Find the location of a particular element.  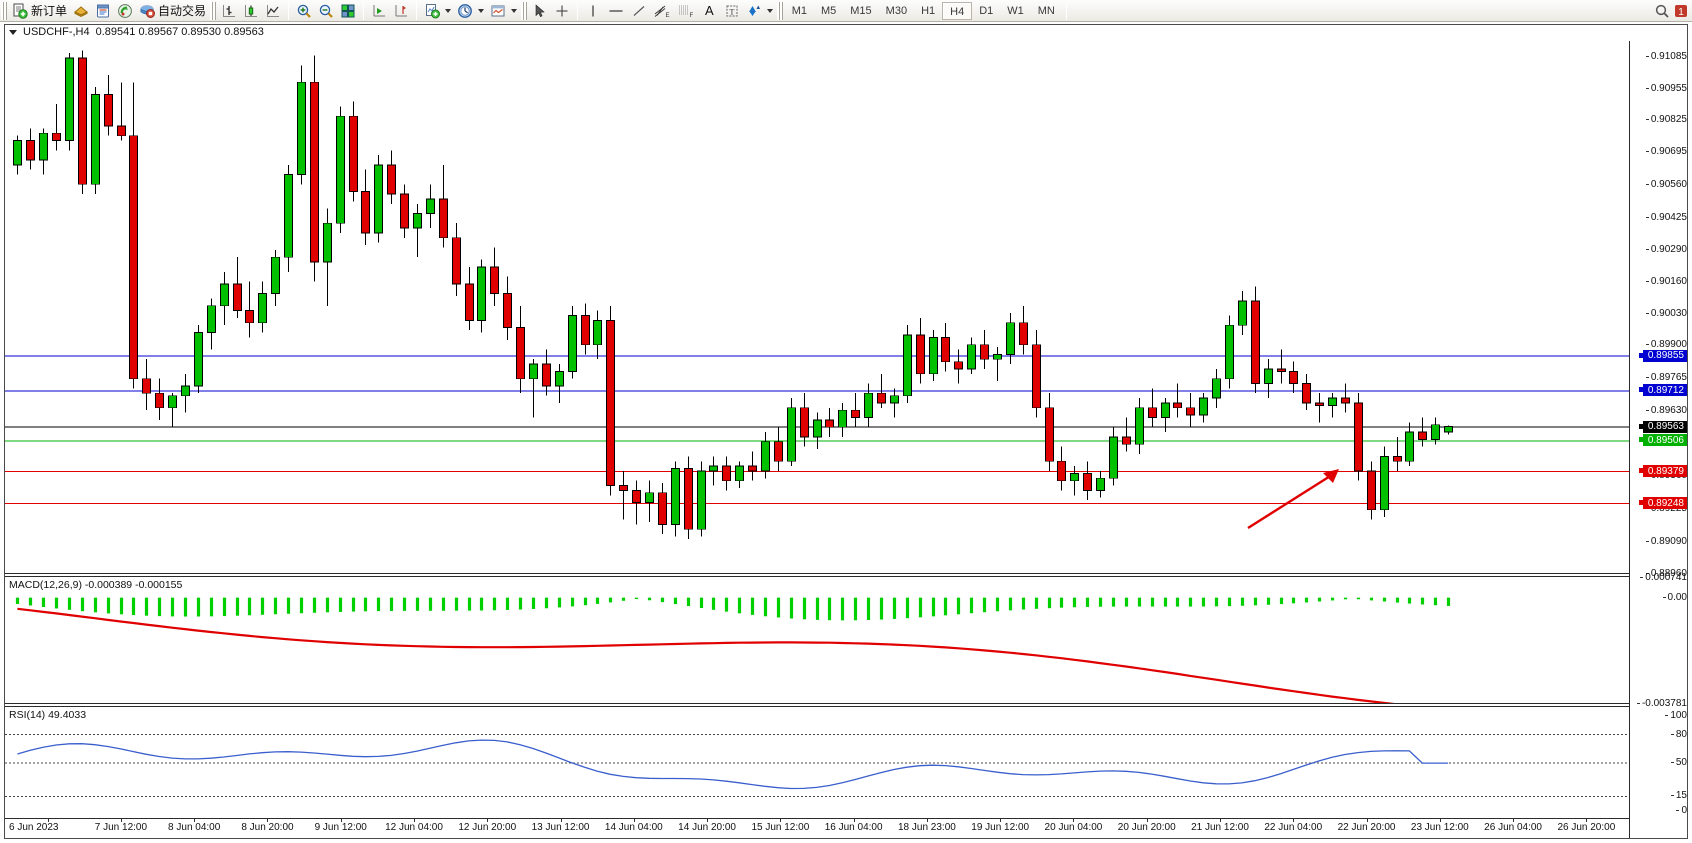

vertical-line-tool is located at coordinates (593, 11).